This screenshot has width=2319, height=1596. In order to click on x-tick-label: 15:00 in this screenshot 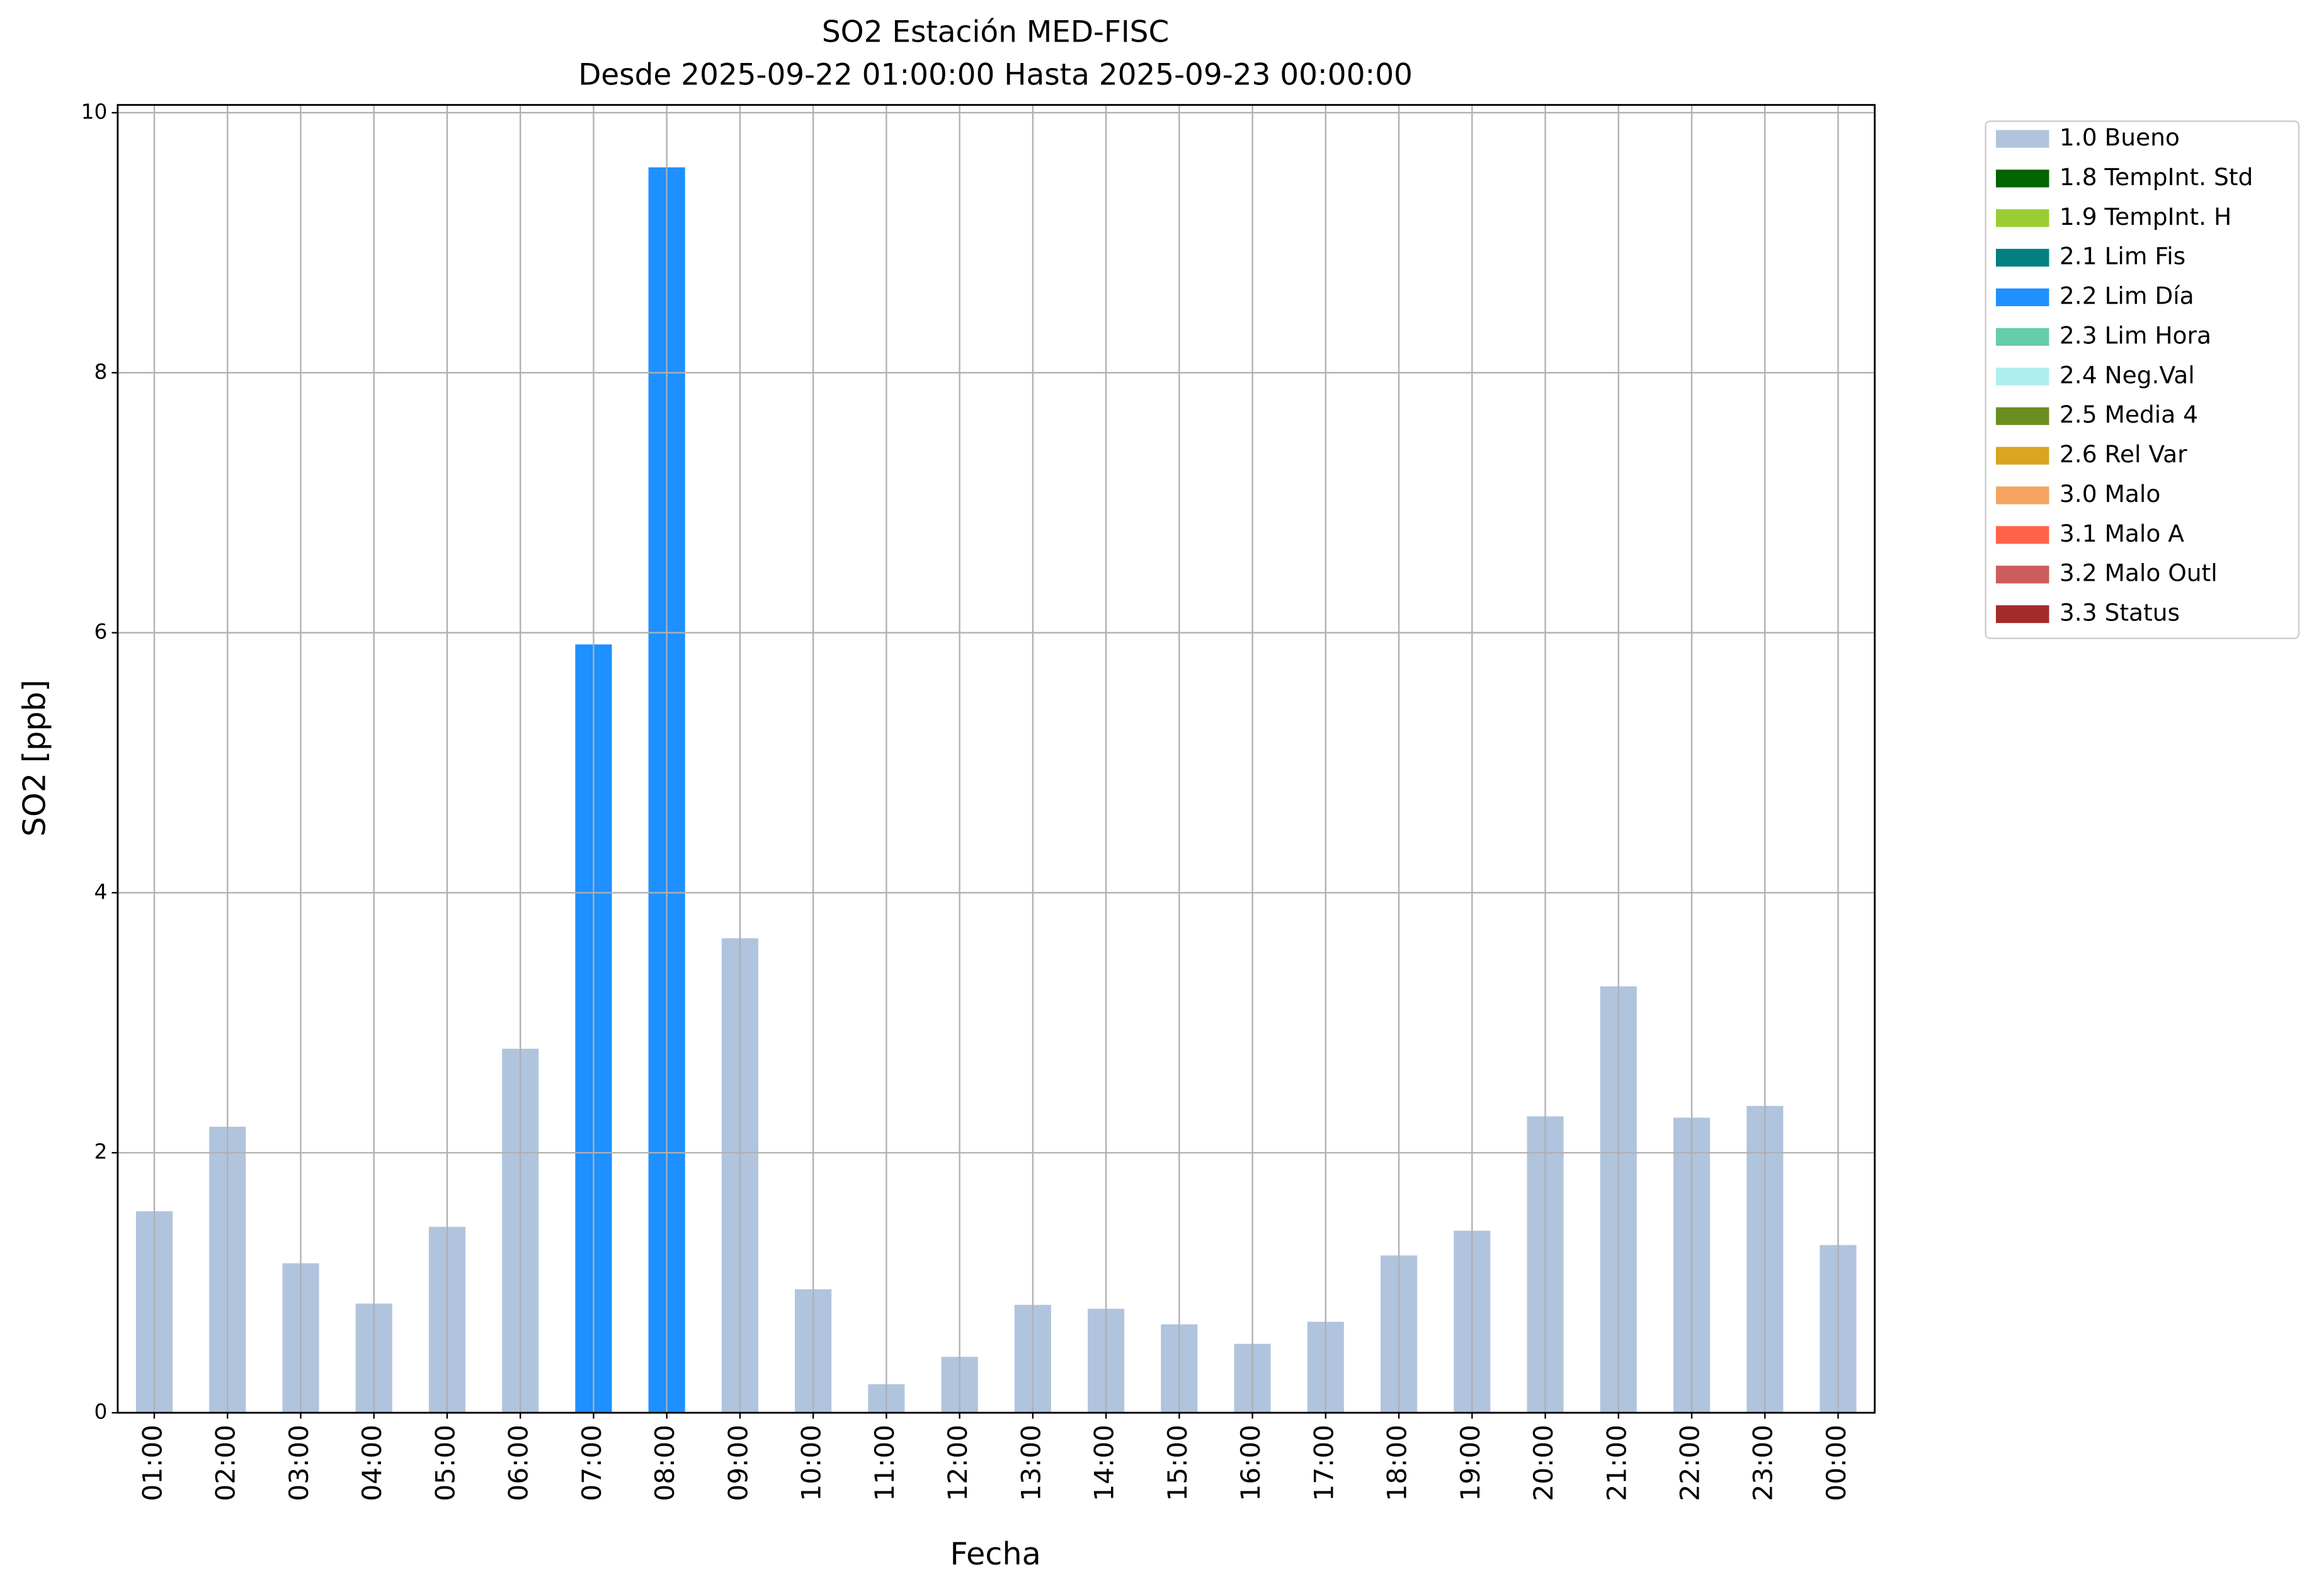, I will do `click(1177, 1463)`.